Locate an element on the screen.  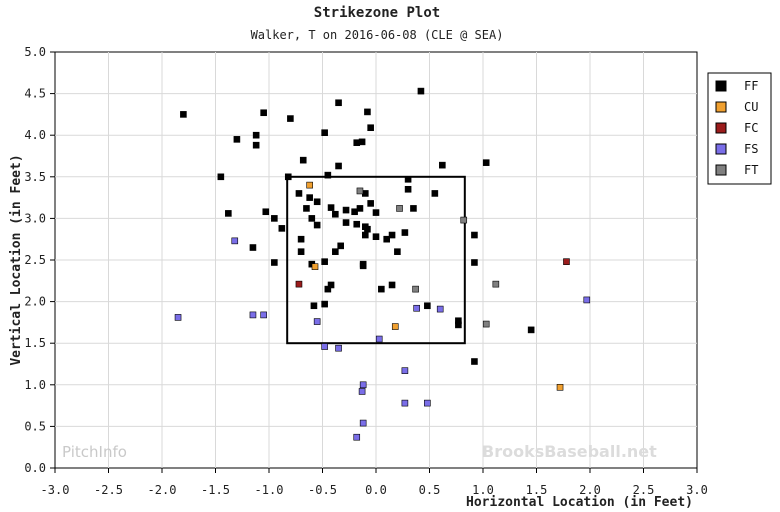
legend-swatch-cu is located at coordinates (721, 107).